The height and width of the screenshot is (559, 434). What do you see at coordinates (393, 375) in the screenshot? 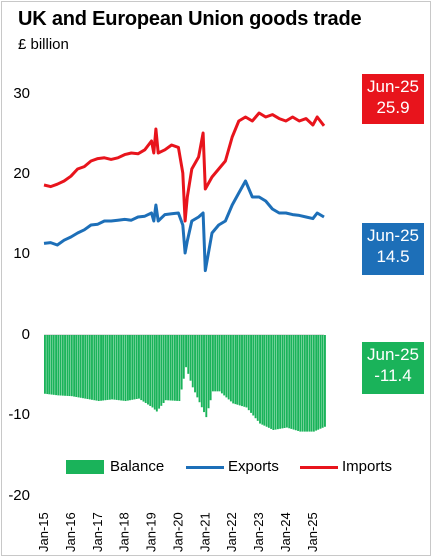
I see `balance-callout-value: -11.4` at bounding box center [393, 375].